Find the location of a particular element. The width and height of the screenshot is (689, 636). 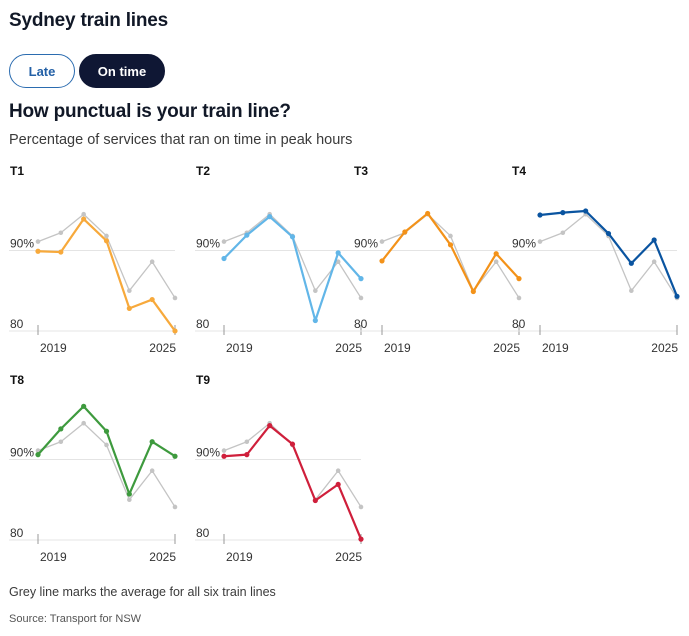

late-toggle-button: Late is located at coordinates (42, 71).